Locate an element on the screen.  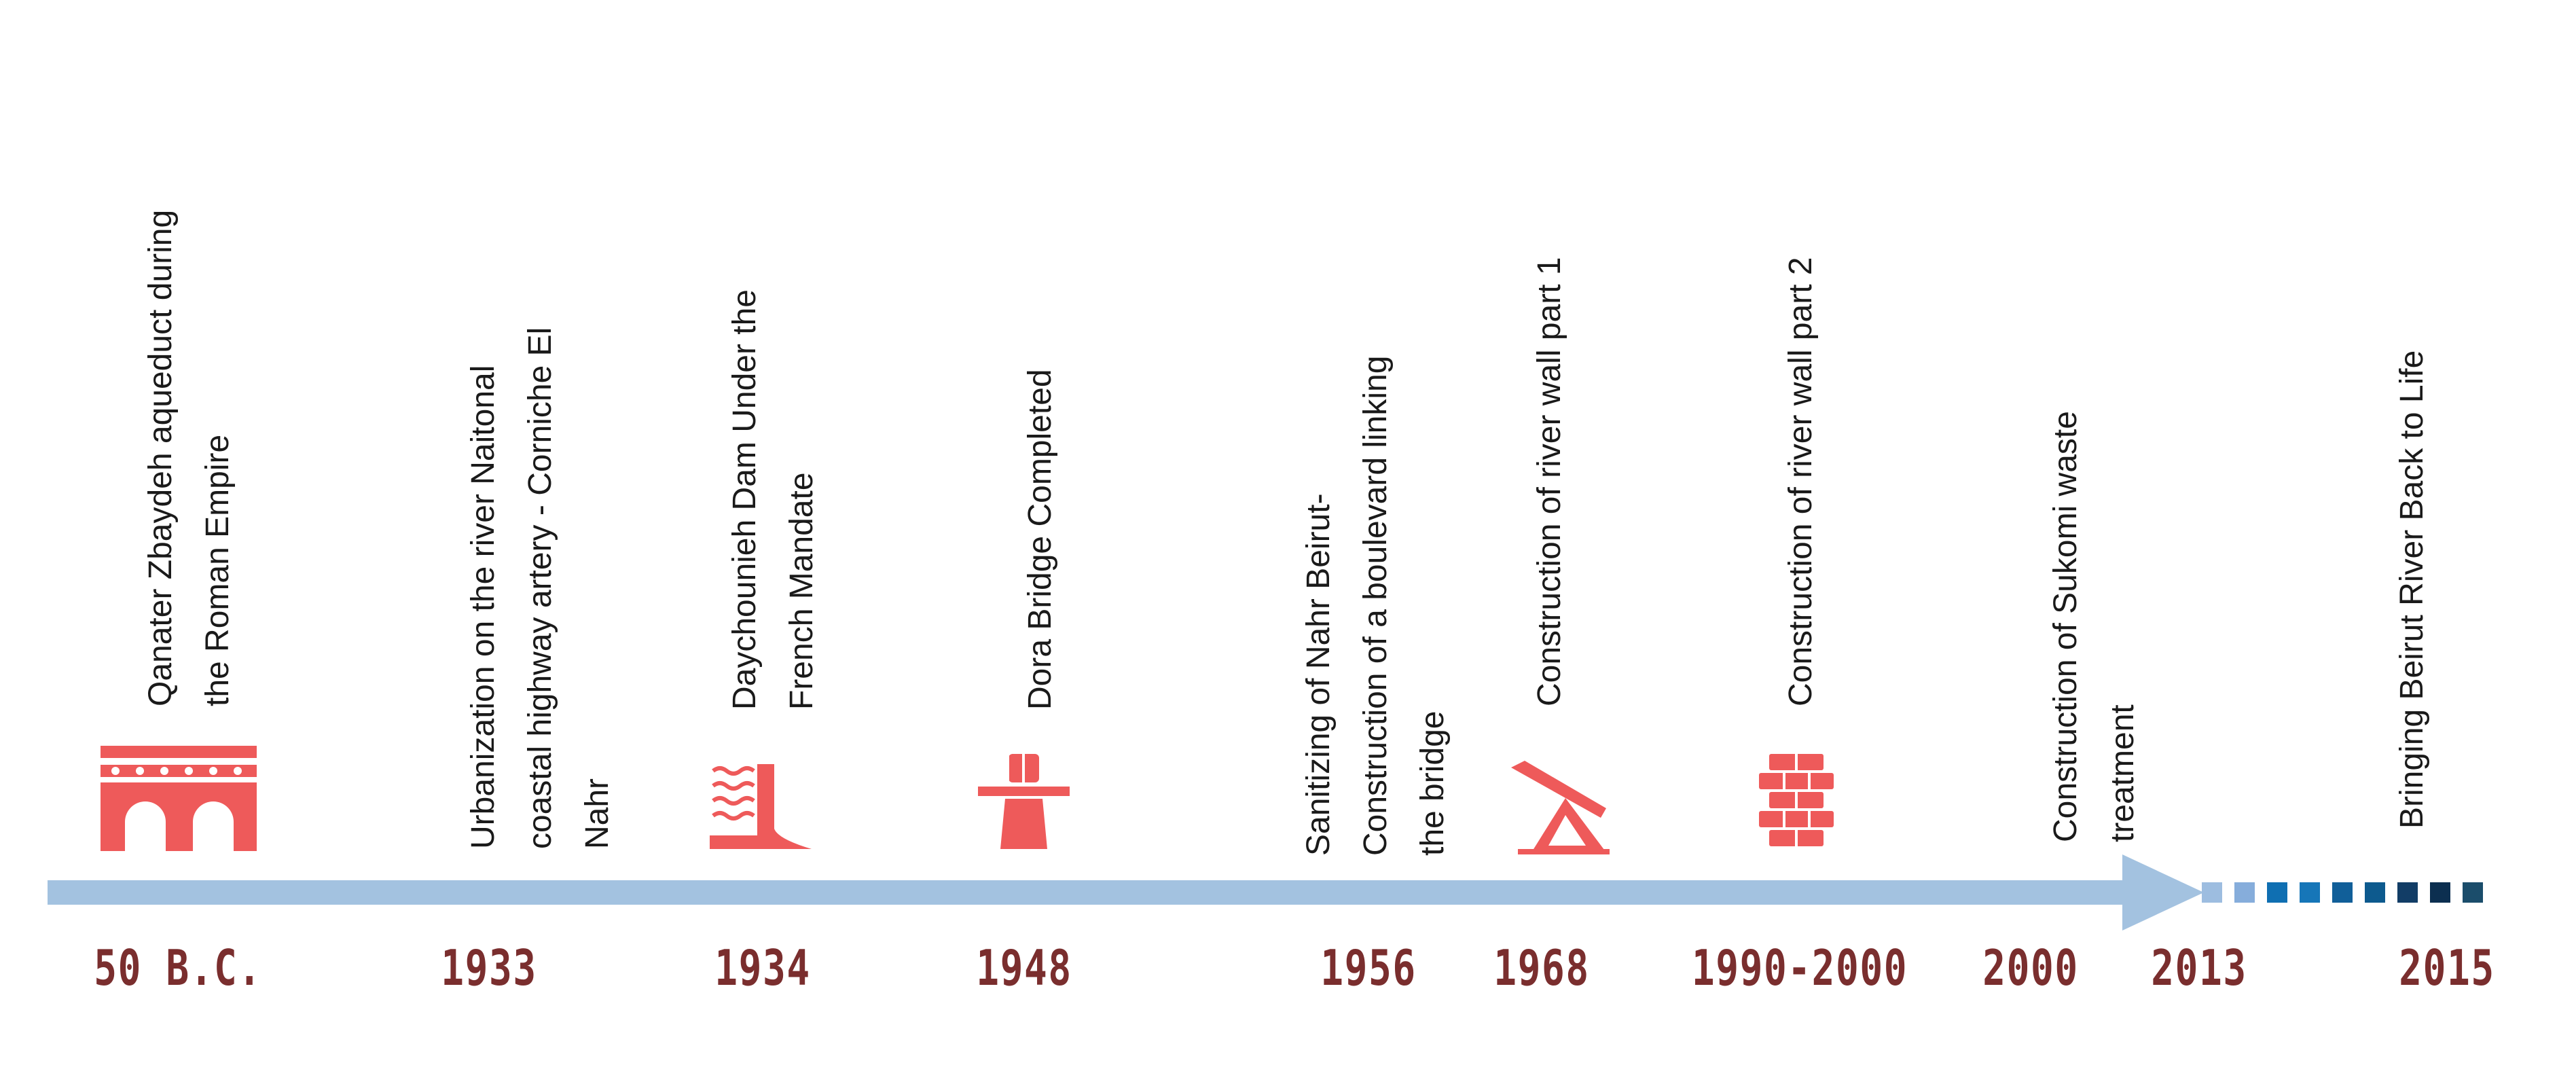
event-description: the bridge is located at coordinates (1433, 783).